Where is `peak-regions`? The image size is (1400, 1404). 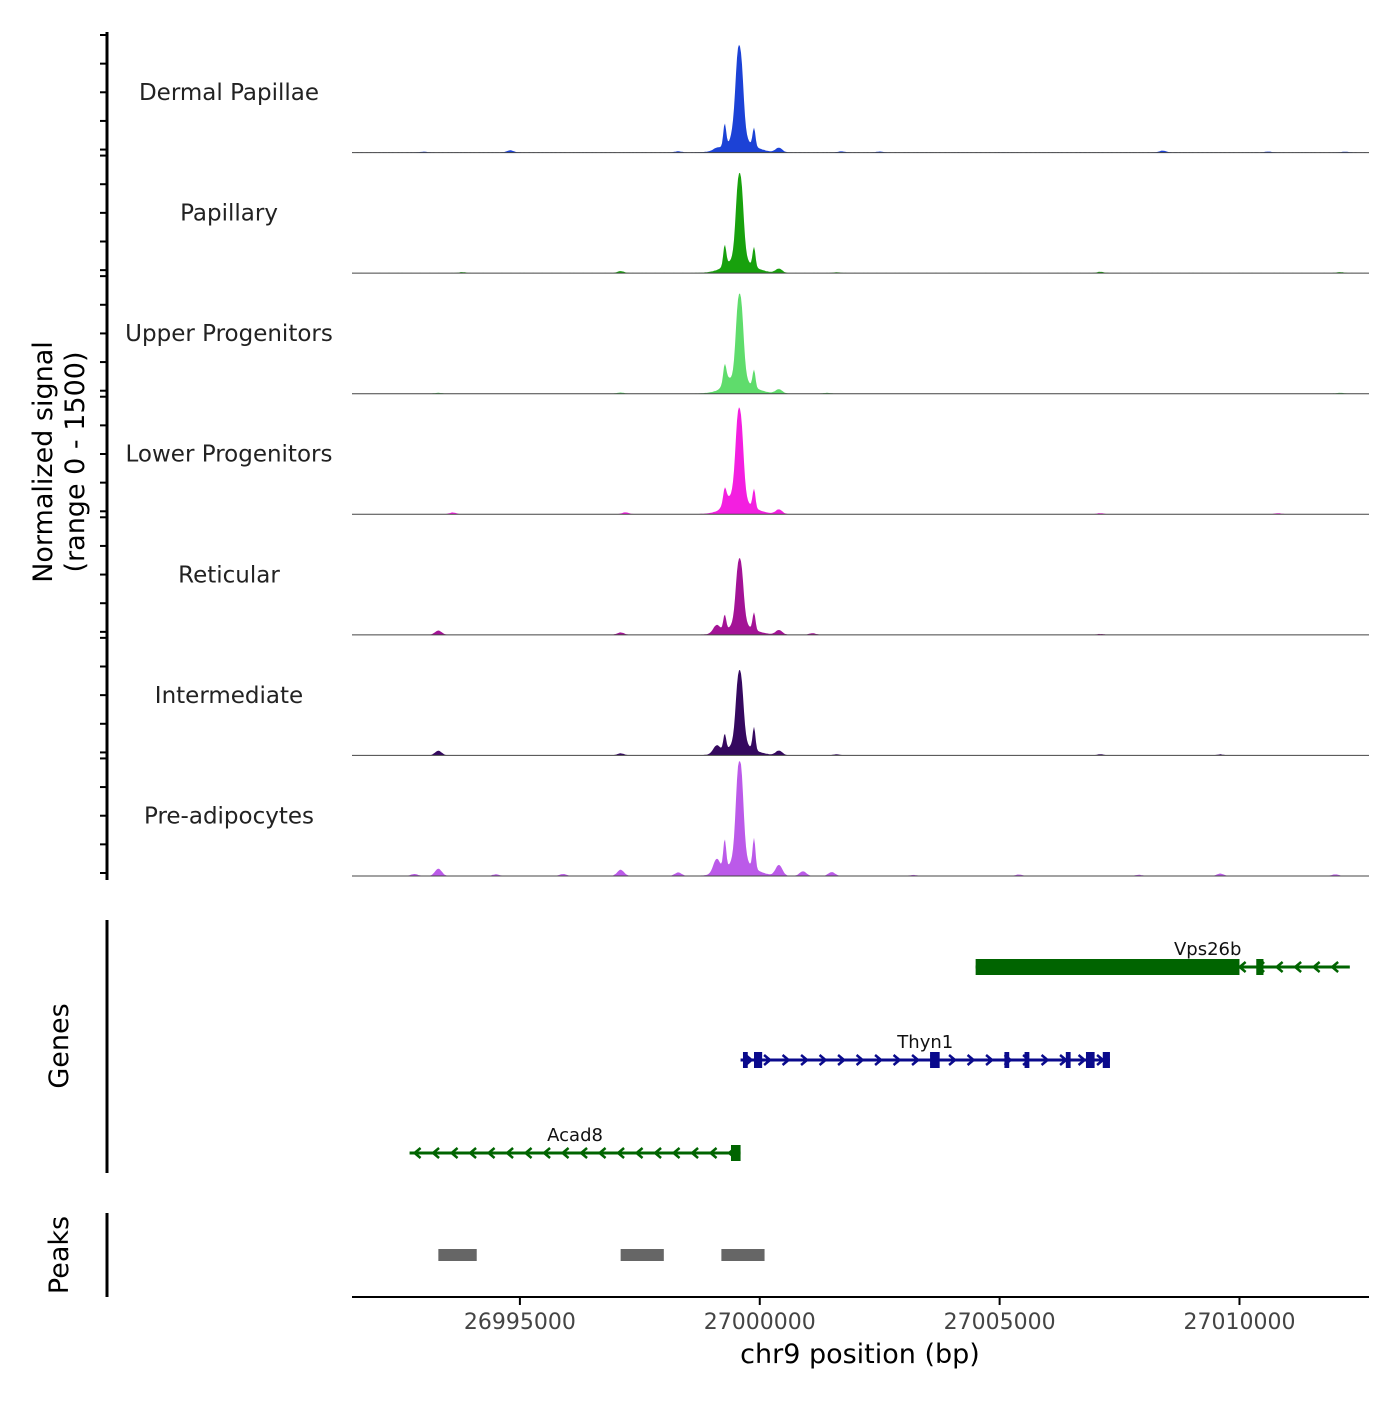 peak-regions is located at coordinates (601, 1255).